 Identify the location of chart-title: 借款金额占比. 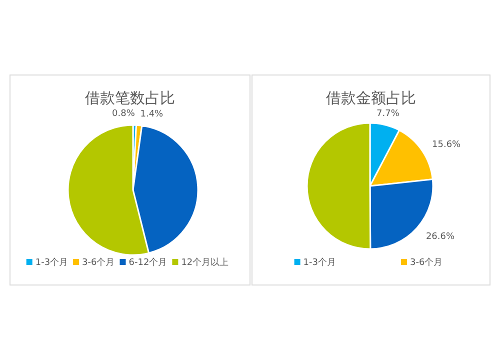
(371, 98).